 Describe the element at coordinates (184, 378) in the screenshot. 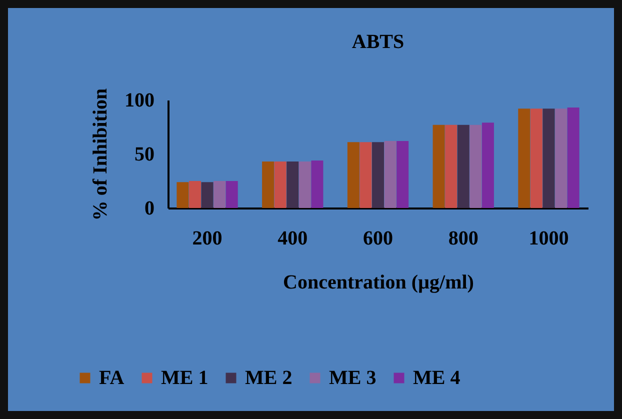

I see `legend-label: ME 1` at that location.